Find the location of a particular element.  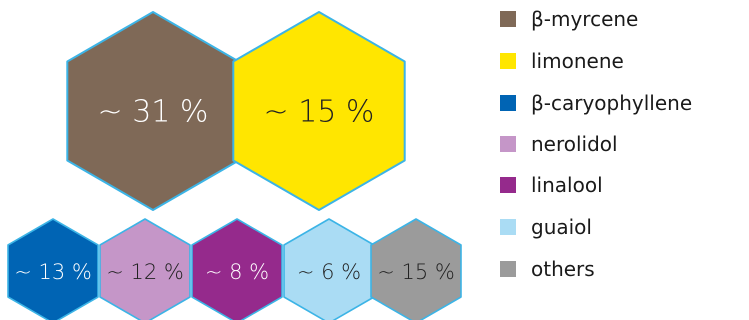

hexagon-label-beta-caryophyllene: ~ 13 % is located at coordinates (53, 272).